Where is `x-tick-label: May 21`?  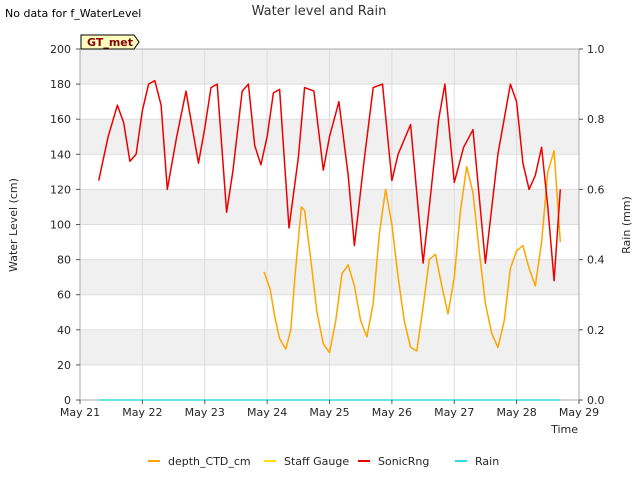
x-tick-label: May 21 is located at coordinates (80, 412).